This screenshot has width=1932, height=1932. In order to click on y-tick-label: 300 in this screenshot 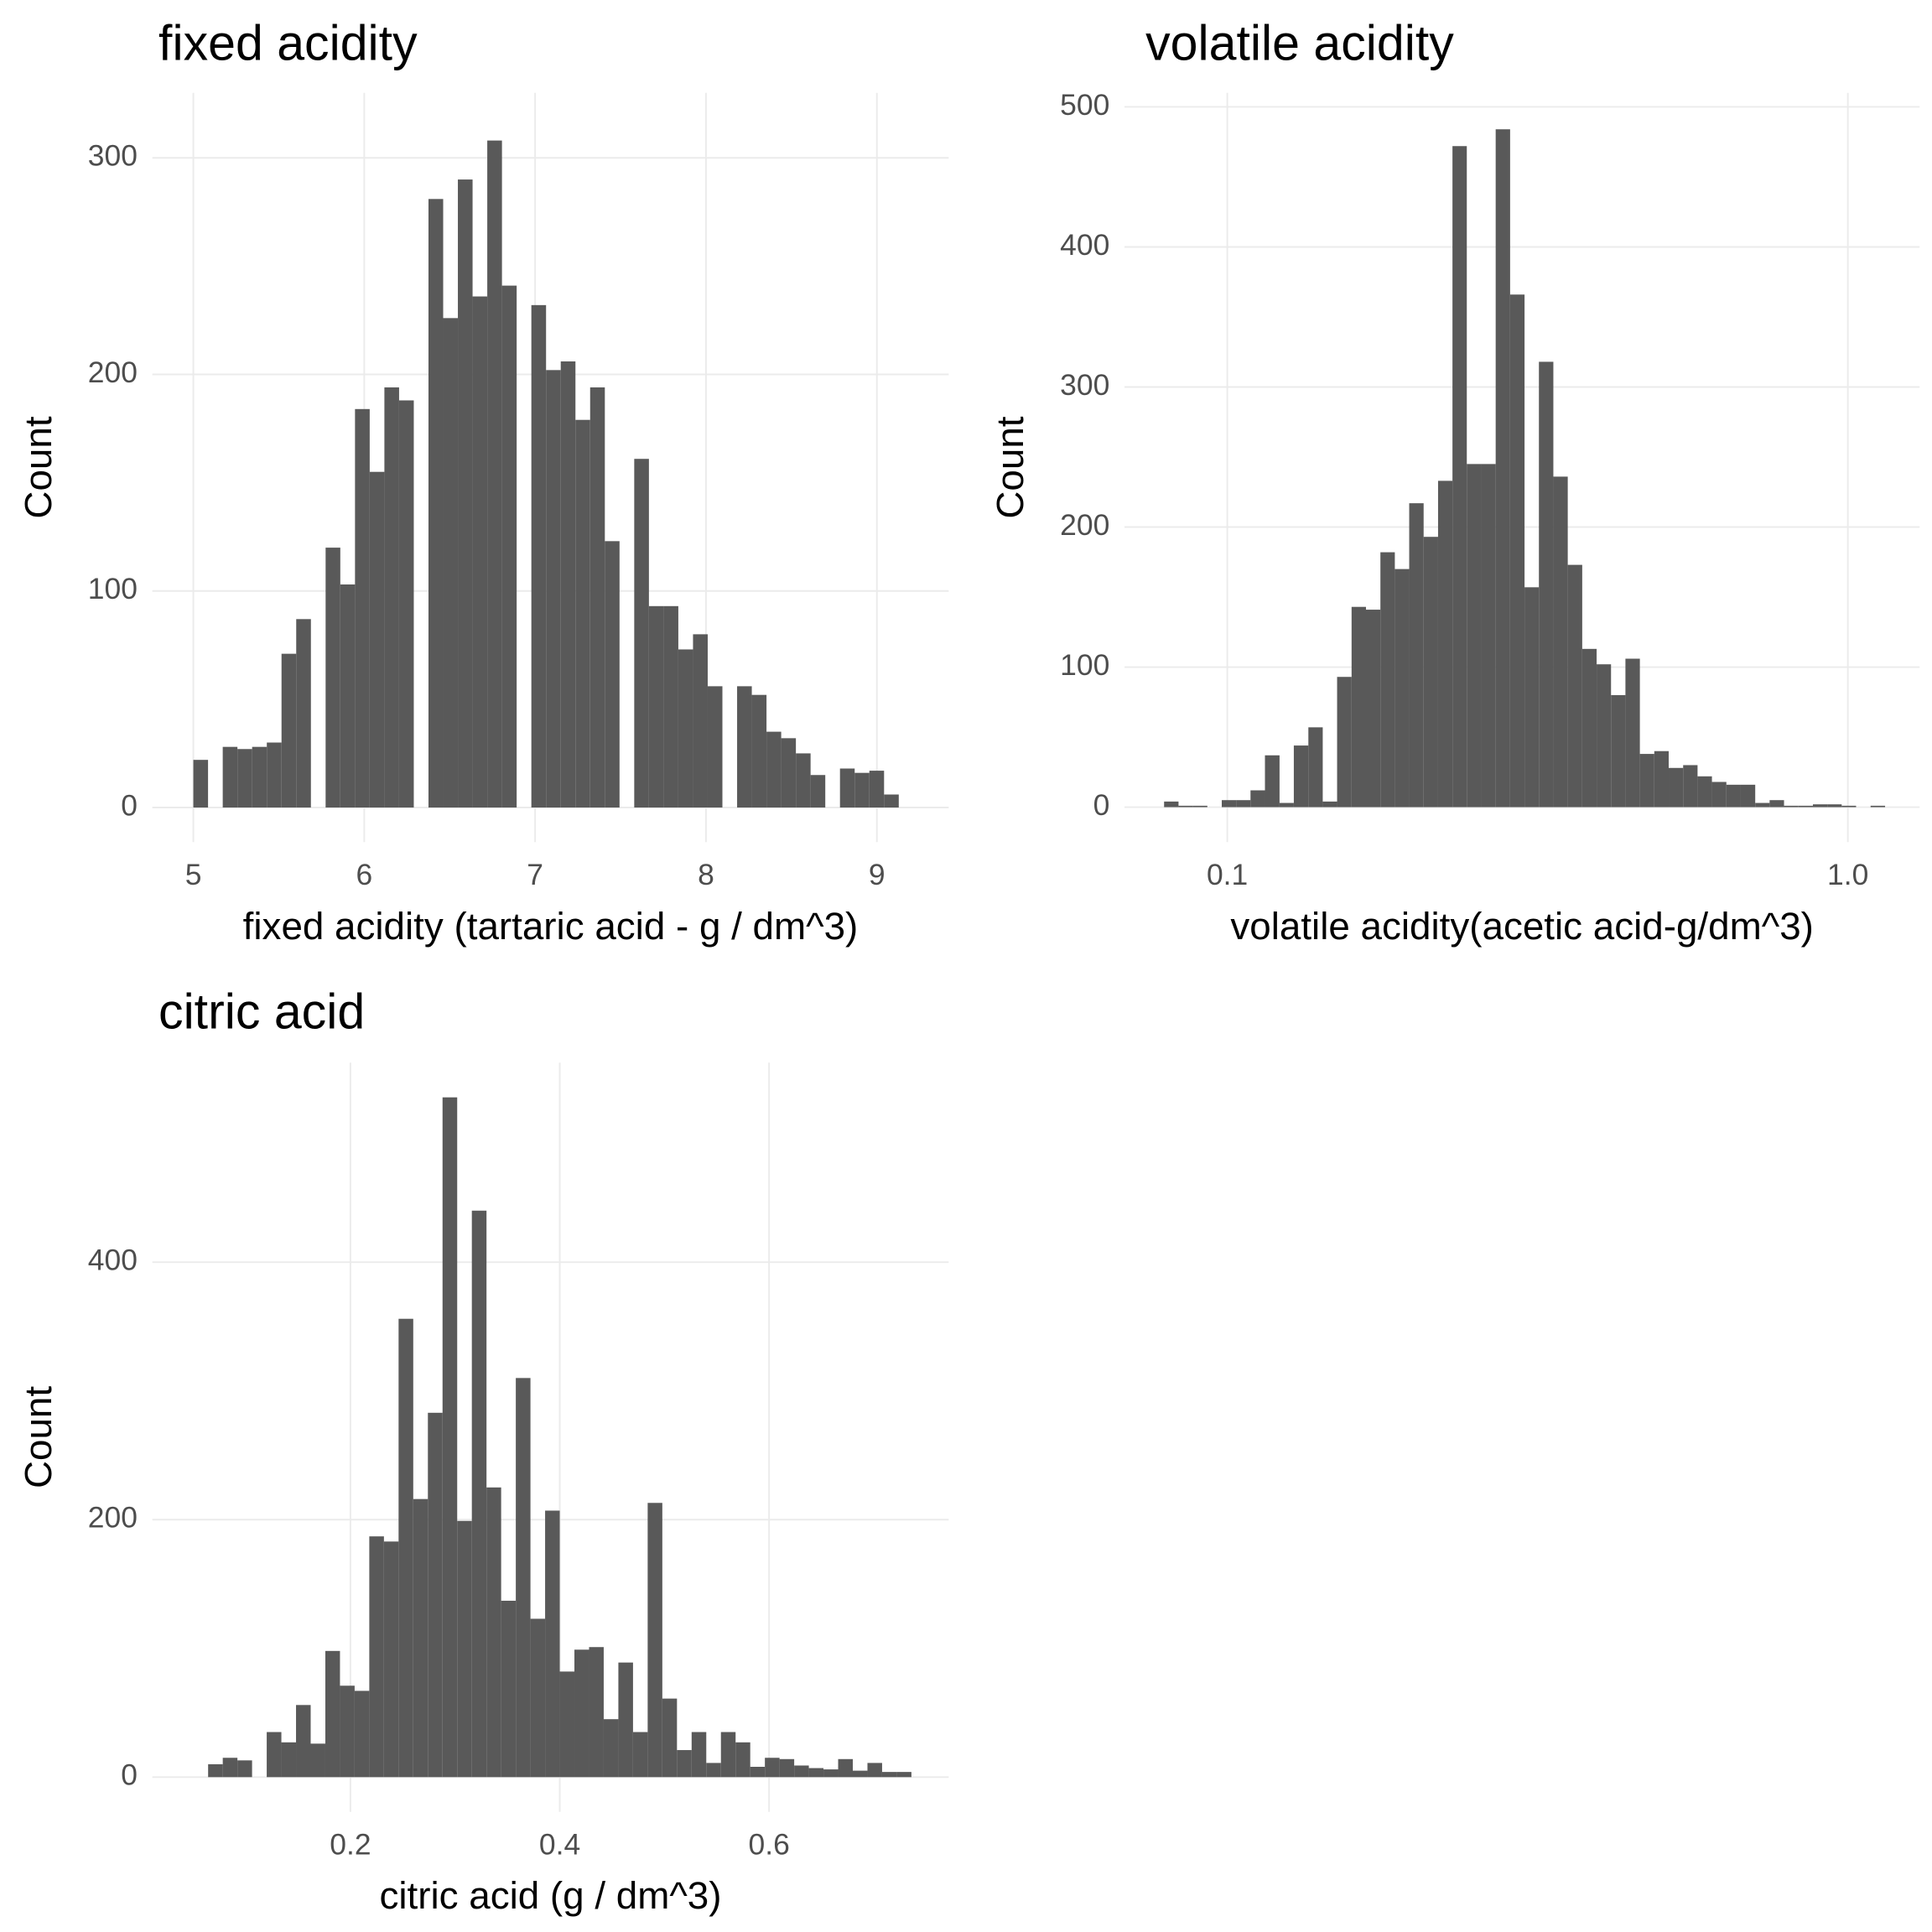, I will do `click(1084, 385)`.